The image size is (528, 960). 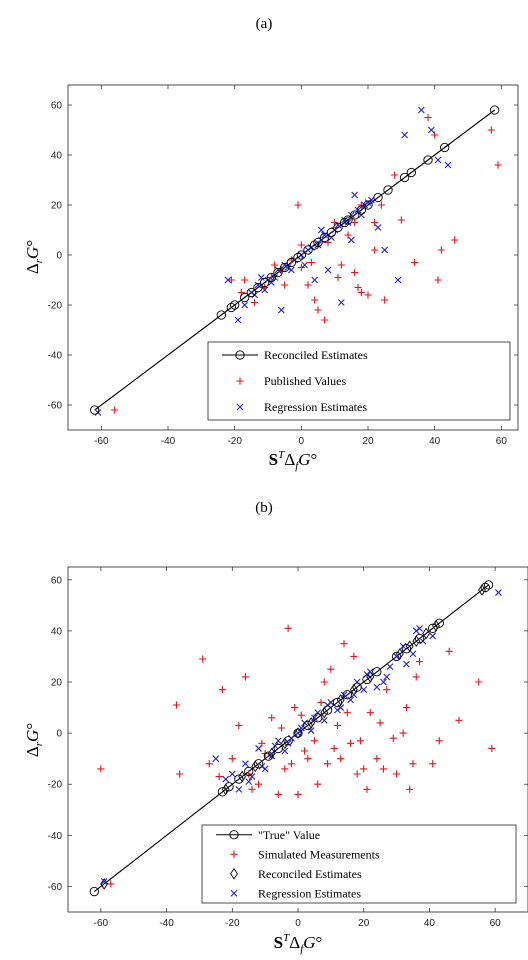 What do you see at coordinates (59, 734) in the screenshot?
I see `chart-b-ytick-label: 0` at bounding box center [59, 734].